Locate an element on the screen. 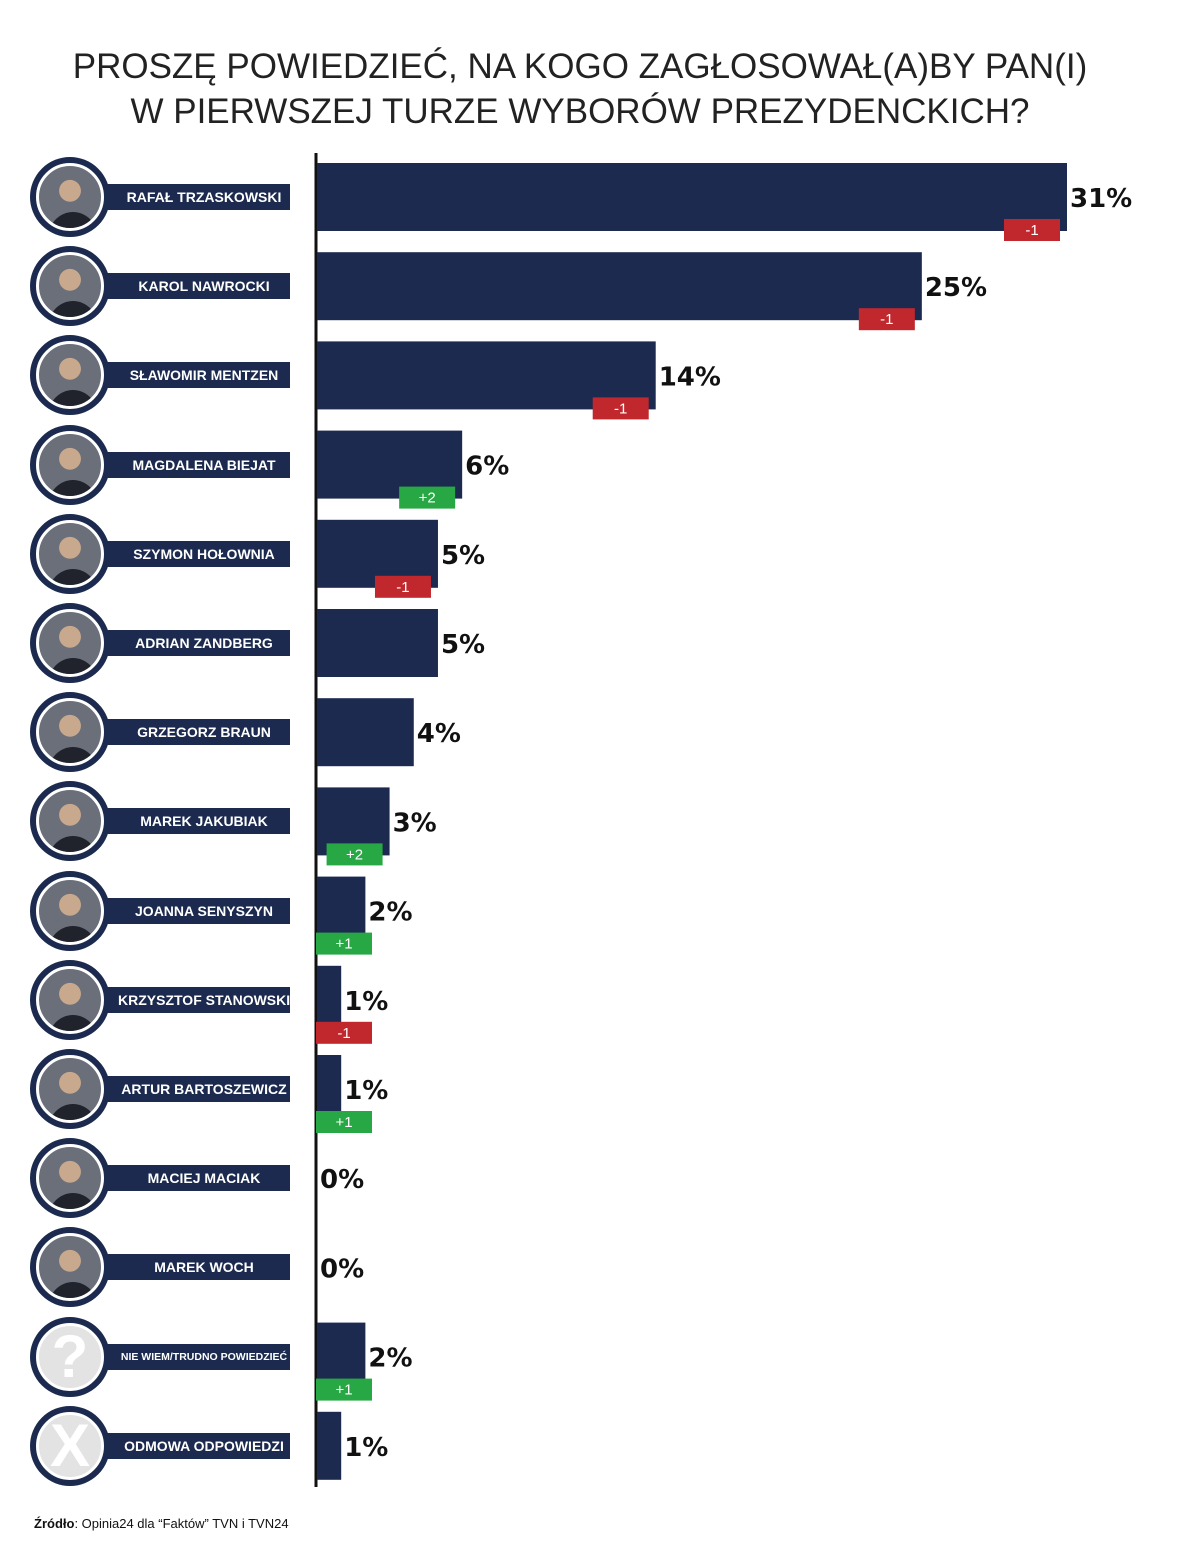 This screenshot has height=1556, width=1200. candidate-name-label: GRZEGORZ BRAUN is located at coordinates (190, 732).